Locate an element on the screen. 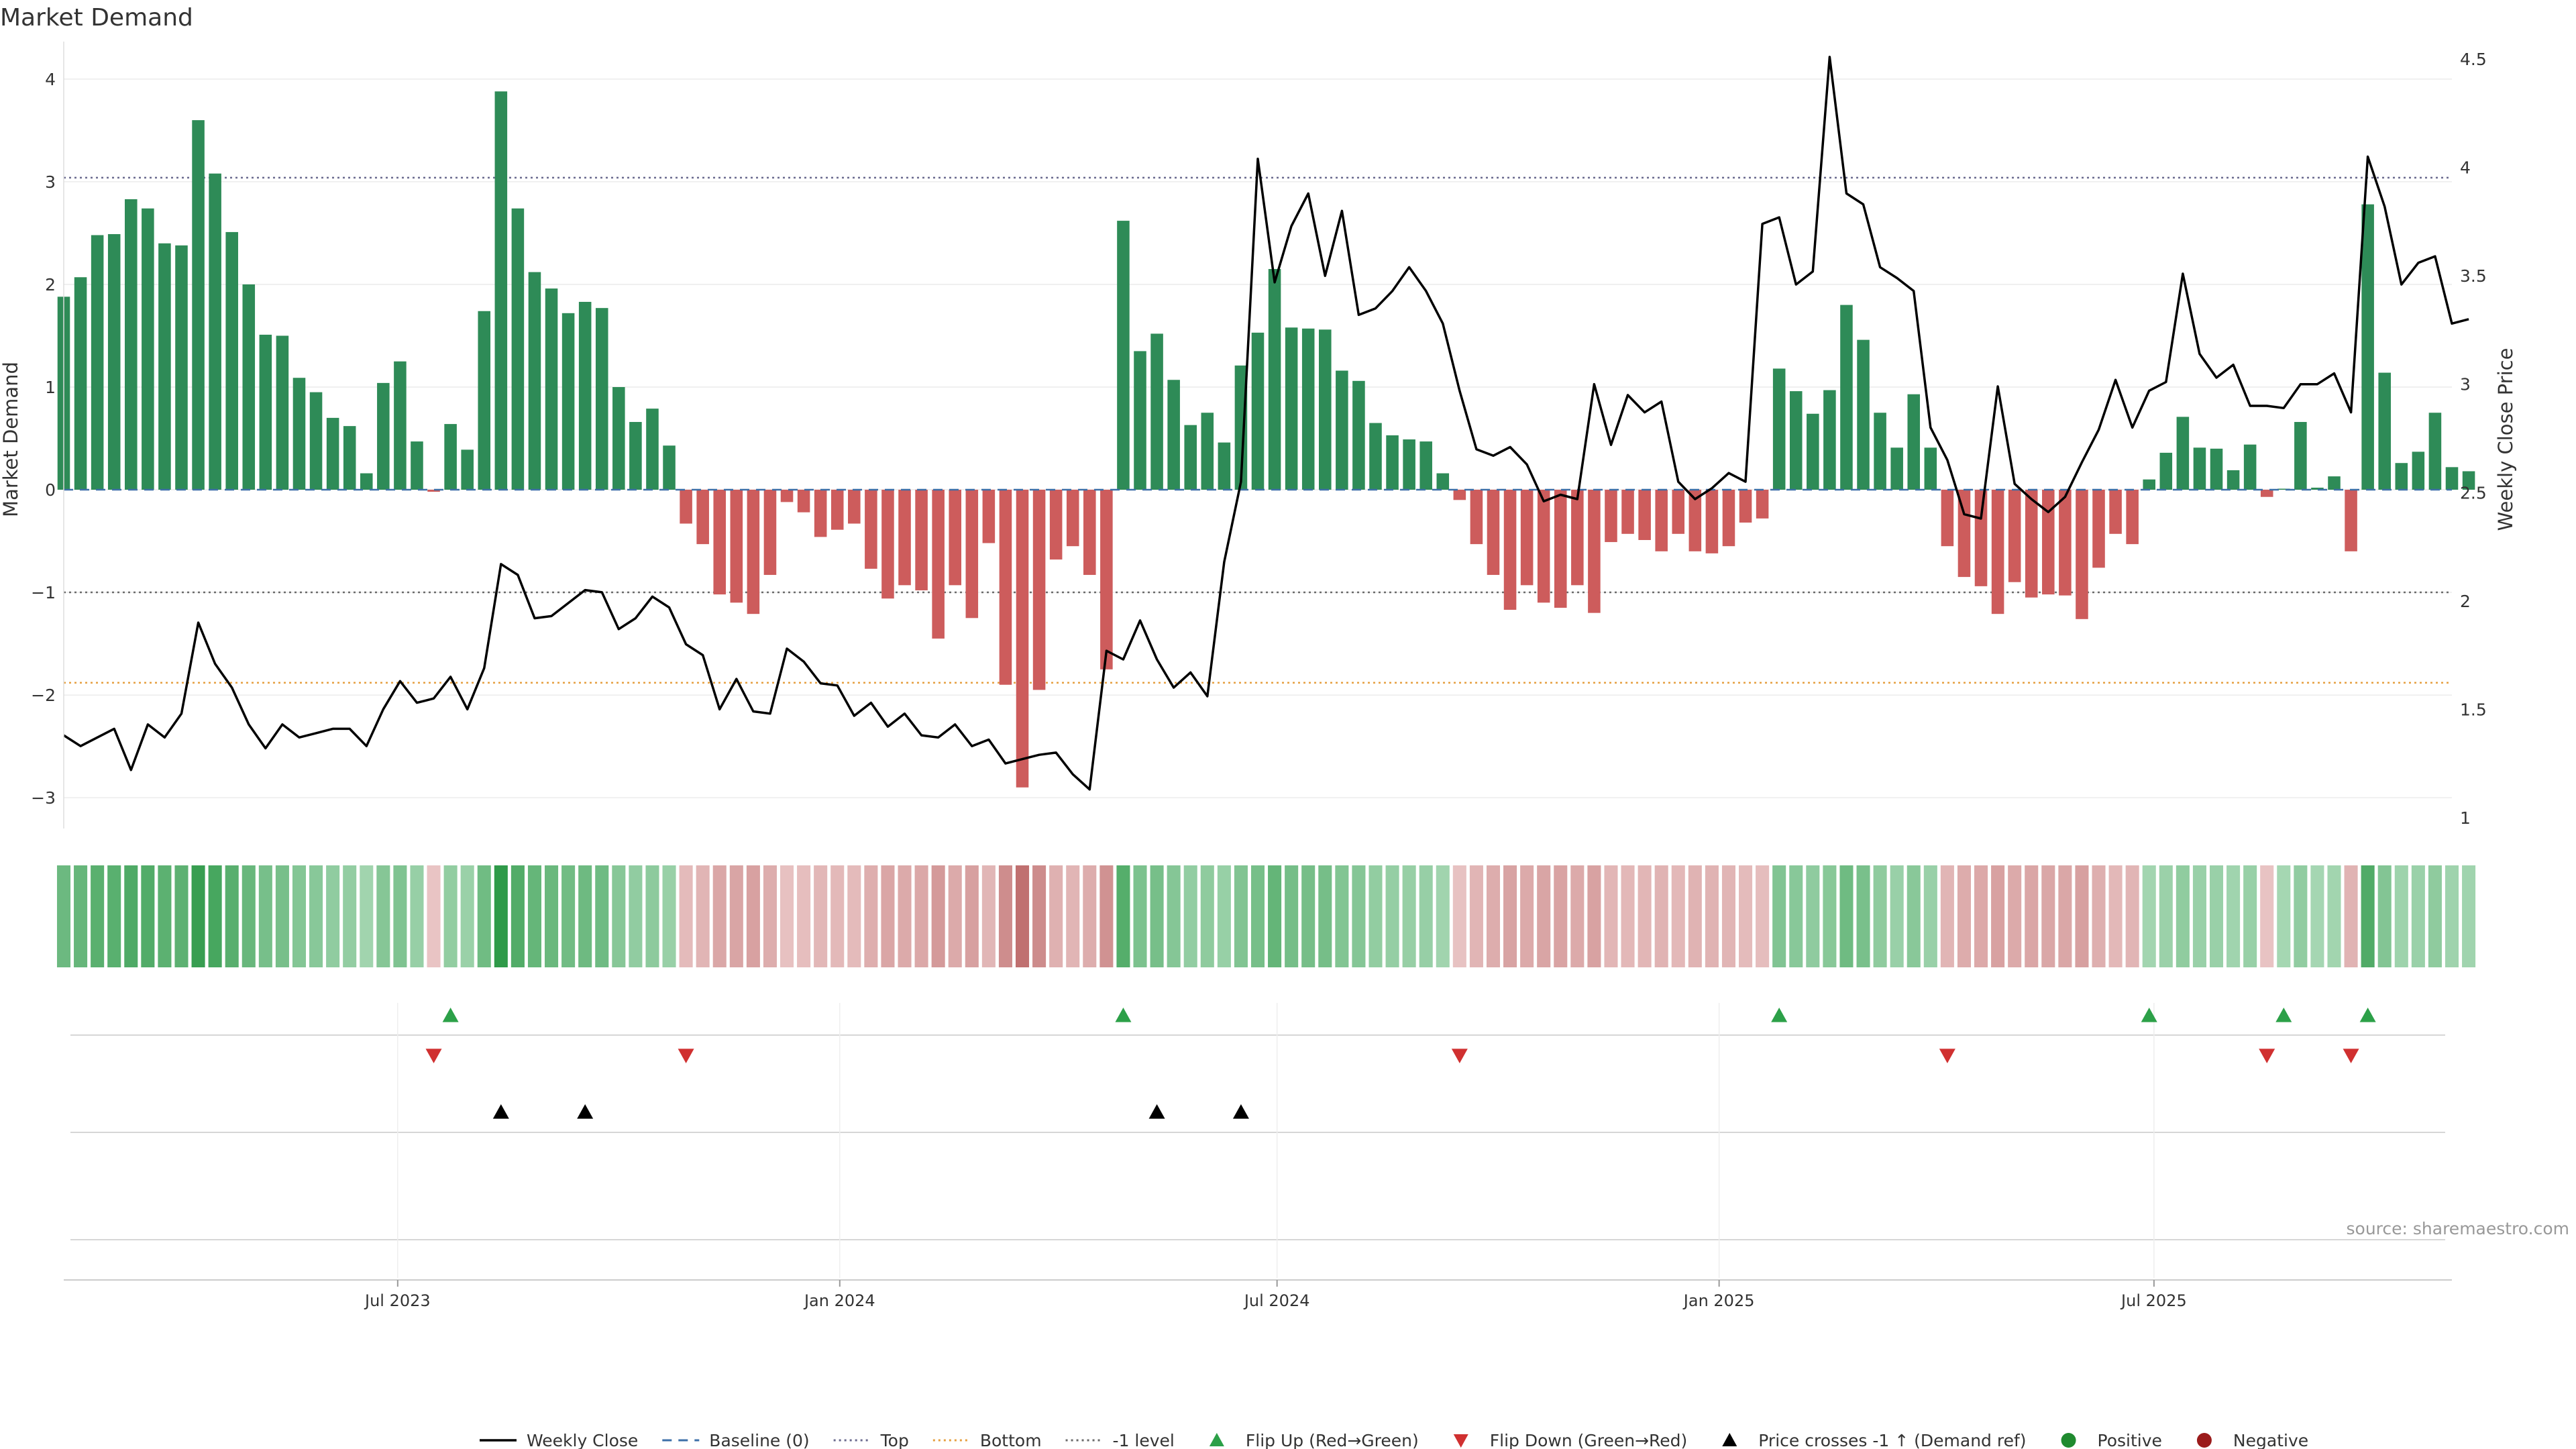 Image resolution: width=2576 pixels, height=1449 pixels. x-axis: Jul 2023 Jan 2024 Jul 2024 Jan 2025 Jul 2025 is located at coordinates (1258, 1294).